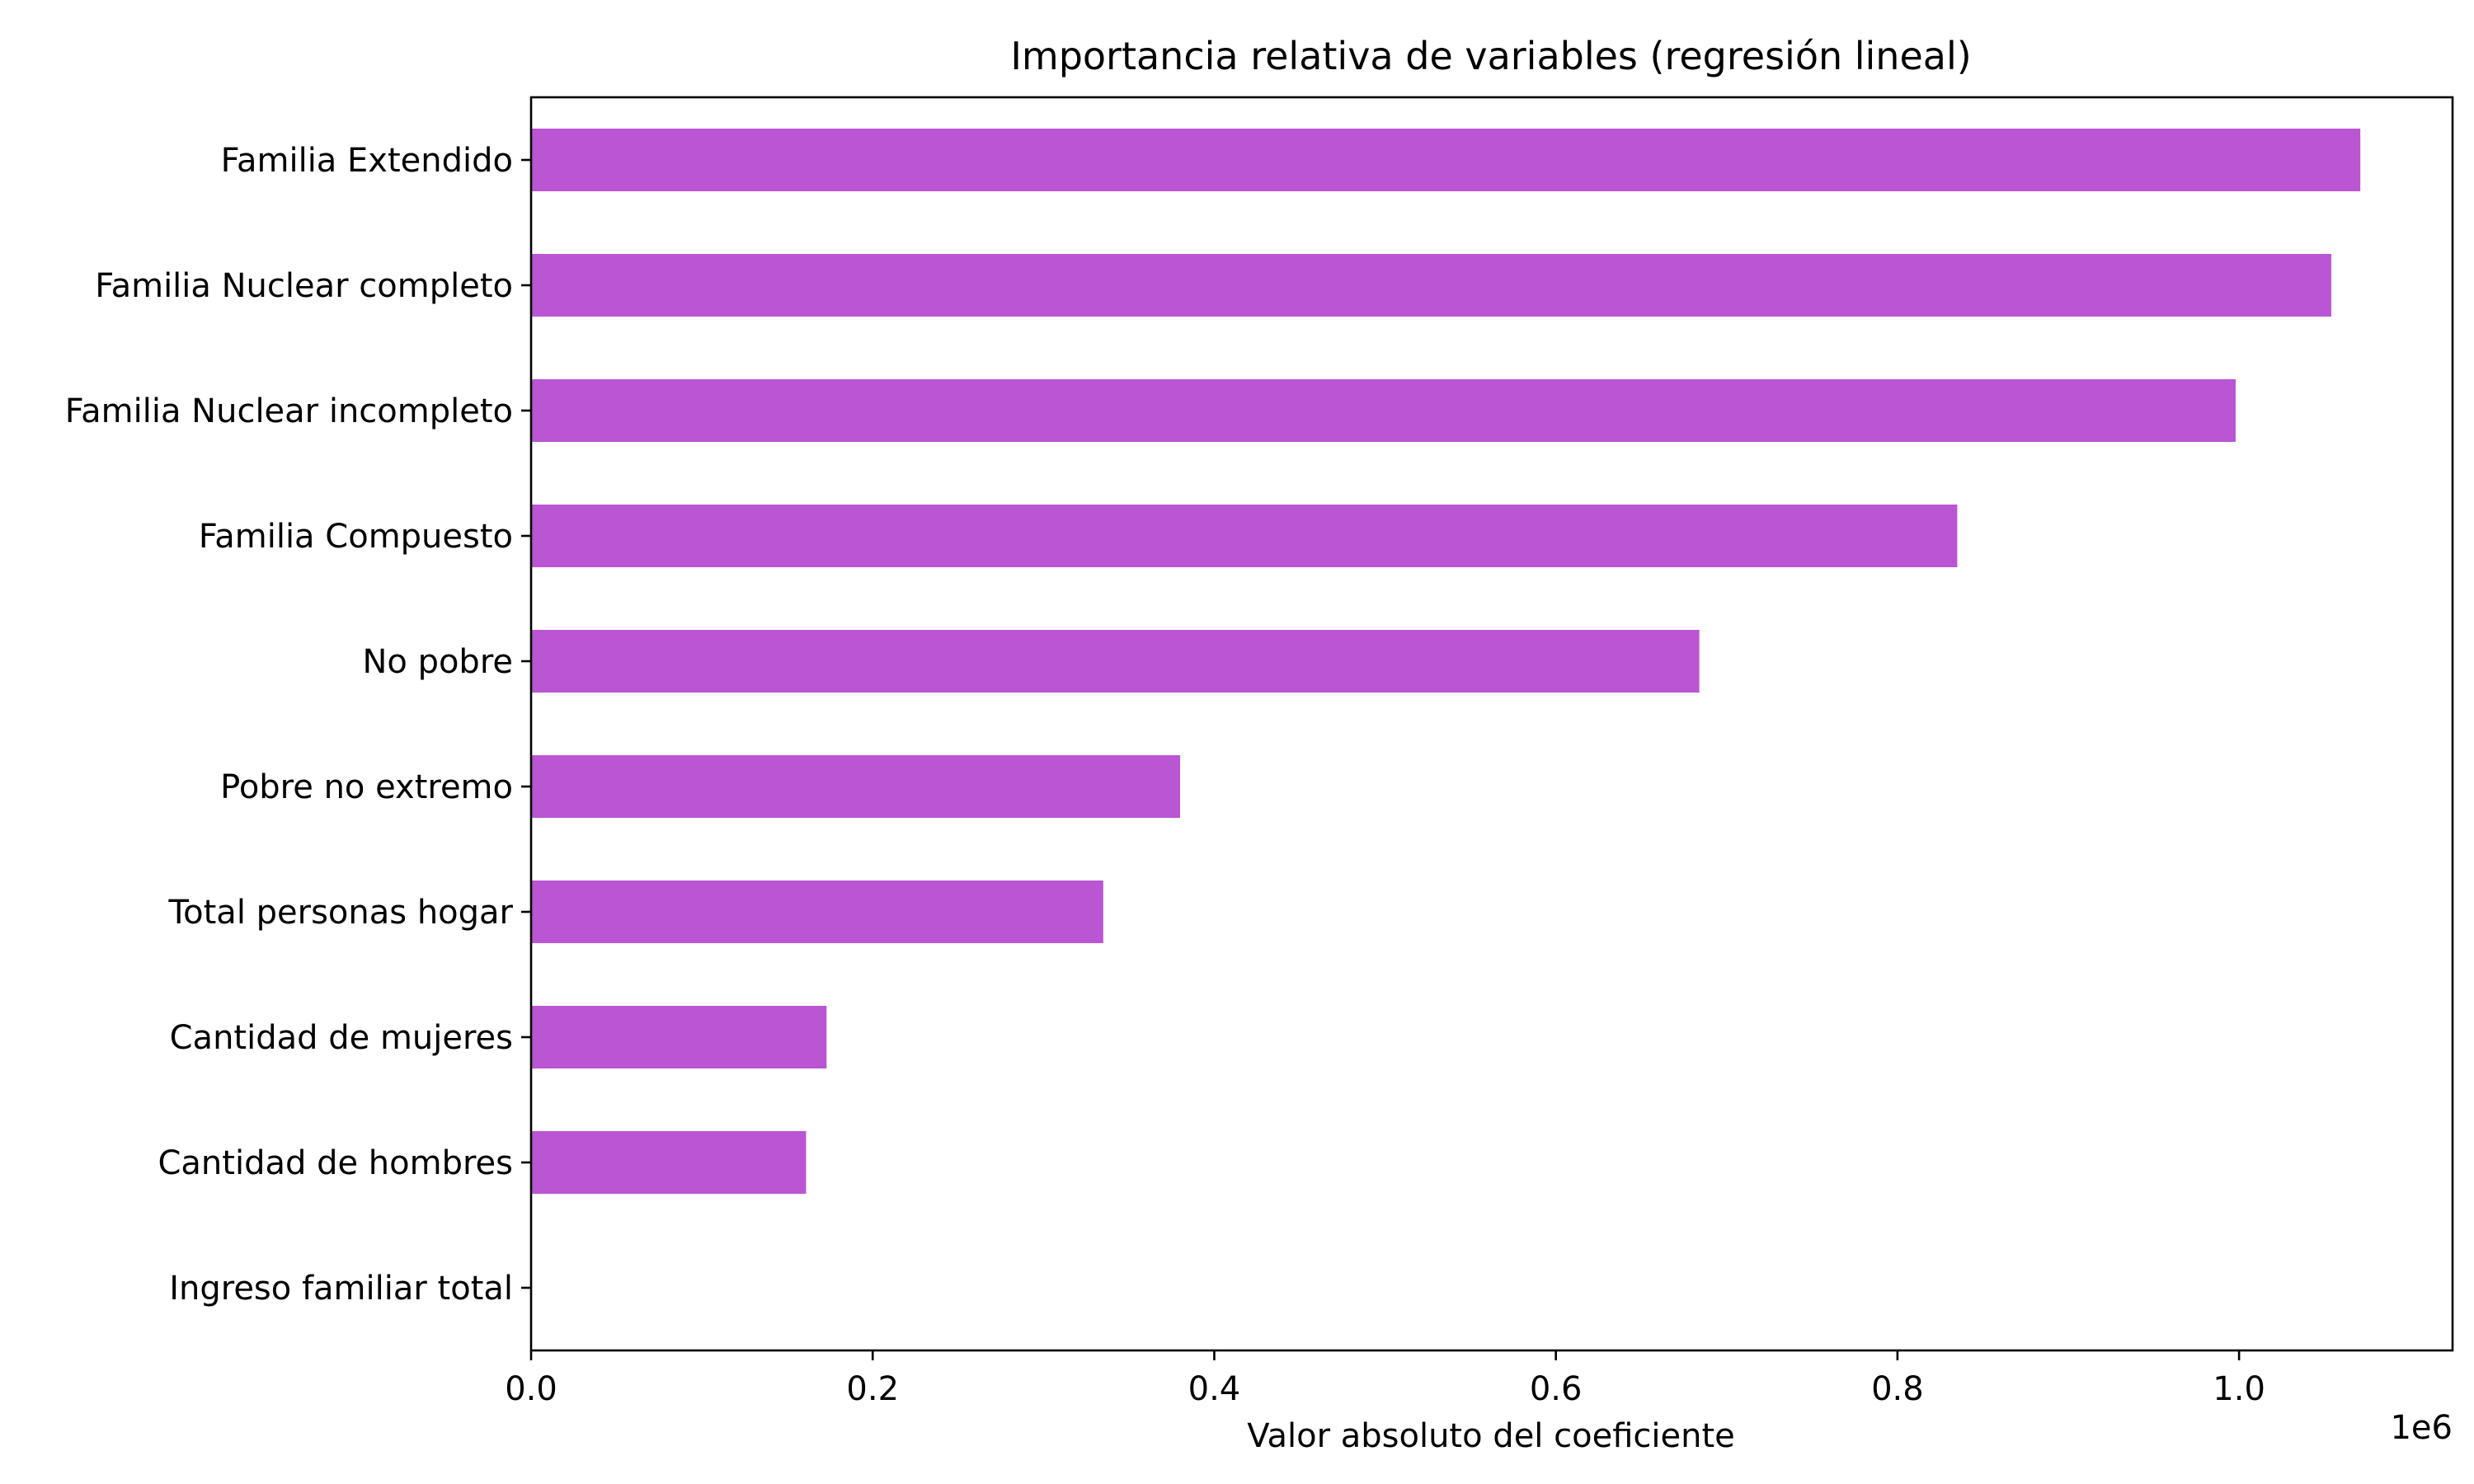 Image resolution: width=2474 pixels, height=1484 pixels. I want to click on y-tick-label: Cantidad de hombres, so click(335, 1163).